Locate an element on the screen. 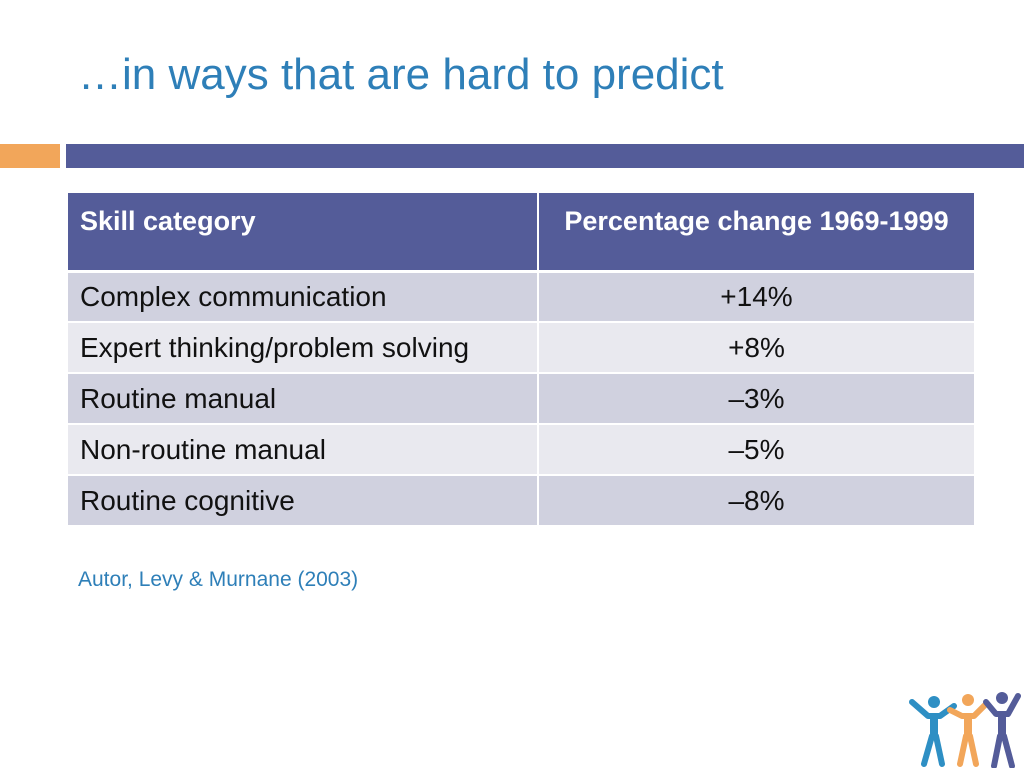  people-group-logo-icon is located at coordinates (965, 729).